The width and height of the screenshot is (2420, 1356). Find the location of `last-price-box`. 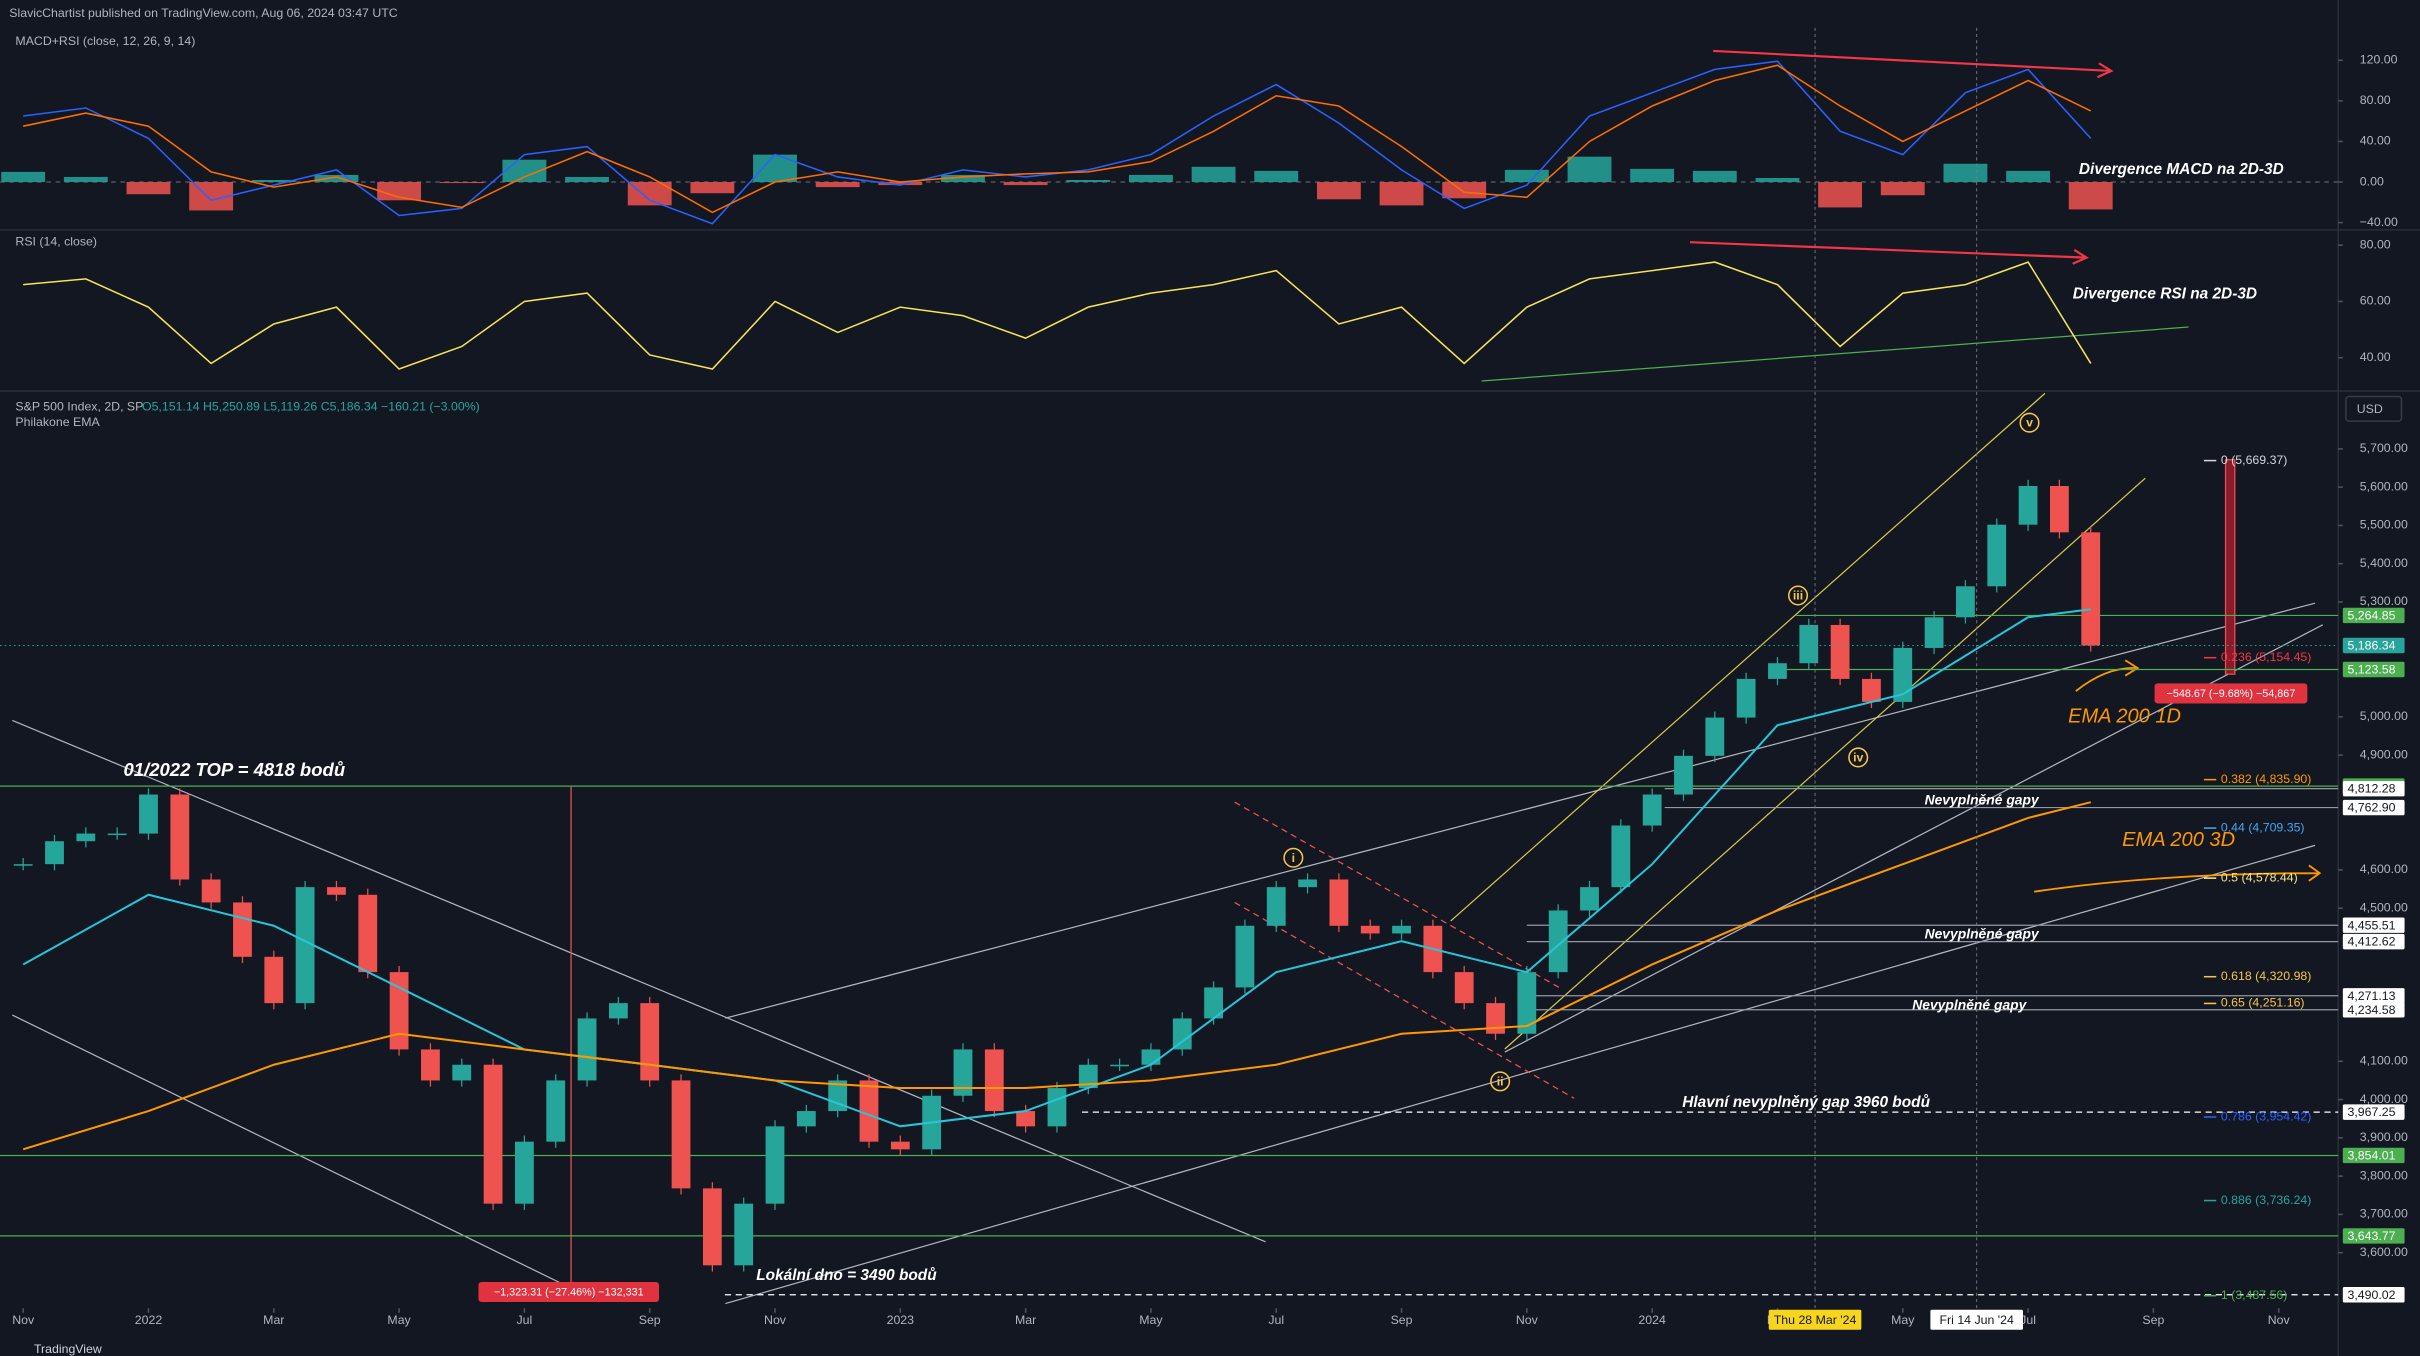

last-price-box is located at coordinates (2373, 645).